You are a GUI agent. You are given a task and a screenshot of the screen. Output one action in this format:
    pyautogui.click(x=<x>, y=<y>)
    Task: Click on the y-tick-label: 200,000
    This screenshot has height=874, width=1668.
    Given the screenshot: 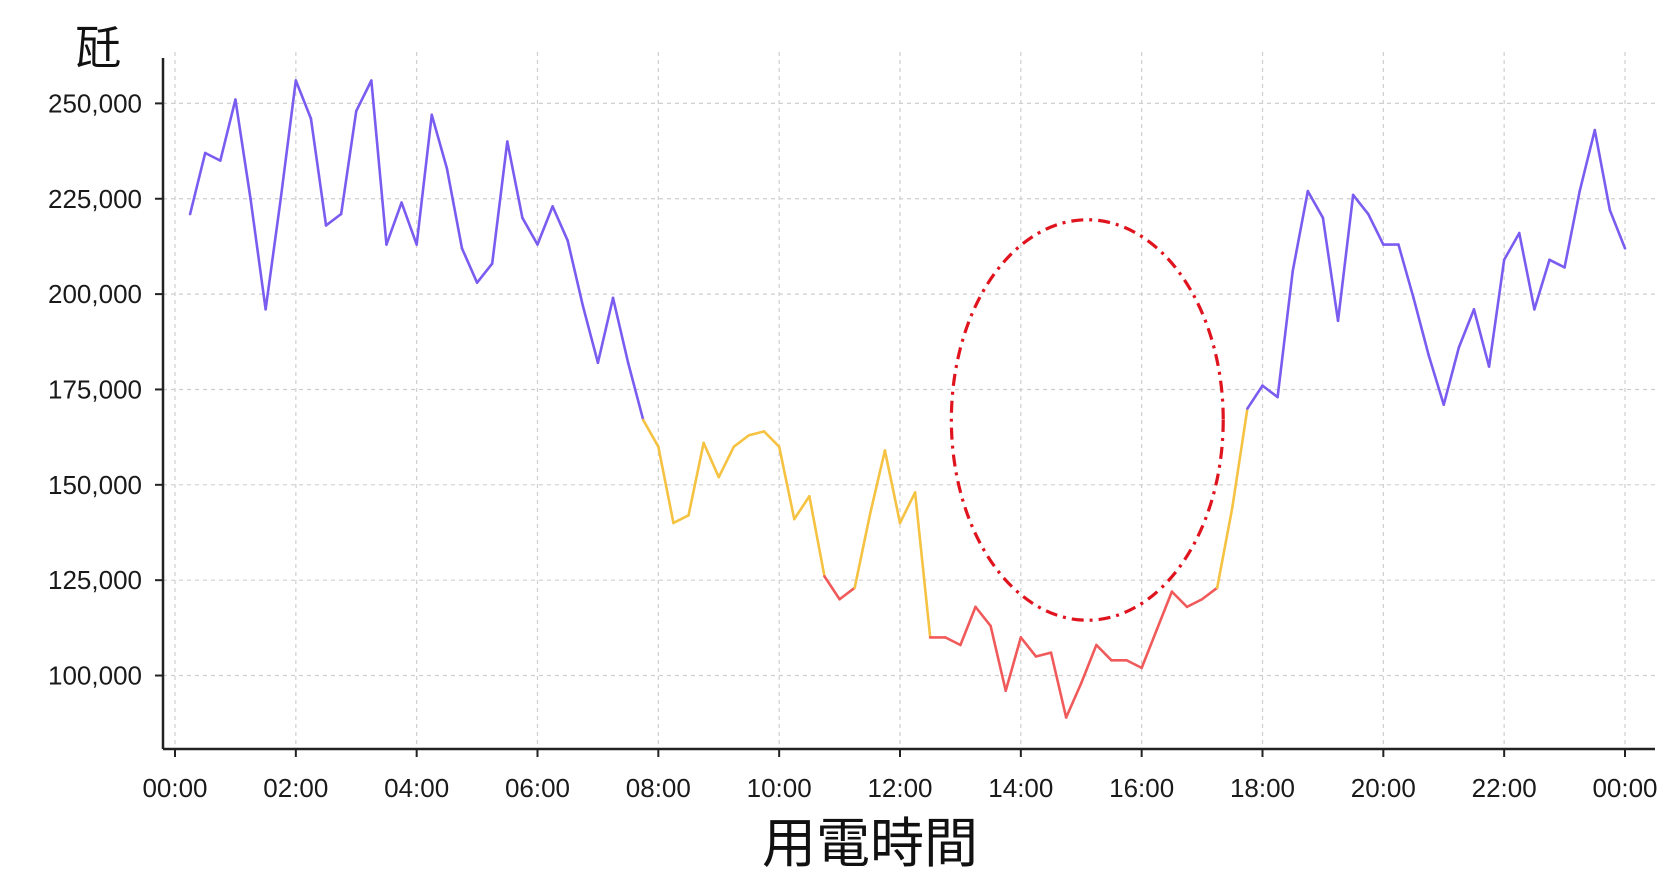 What is the action you would take?
    pyautogui.click(x=95, y=294)
    